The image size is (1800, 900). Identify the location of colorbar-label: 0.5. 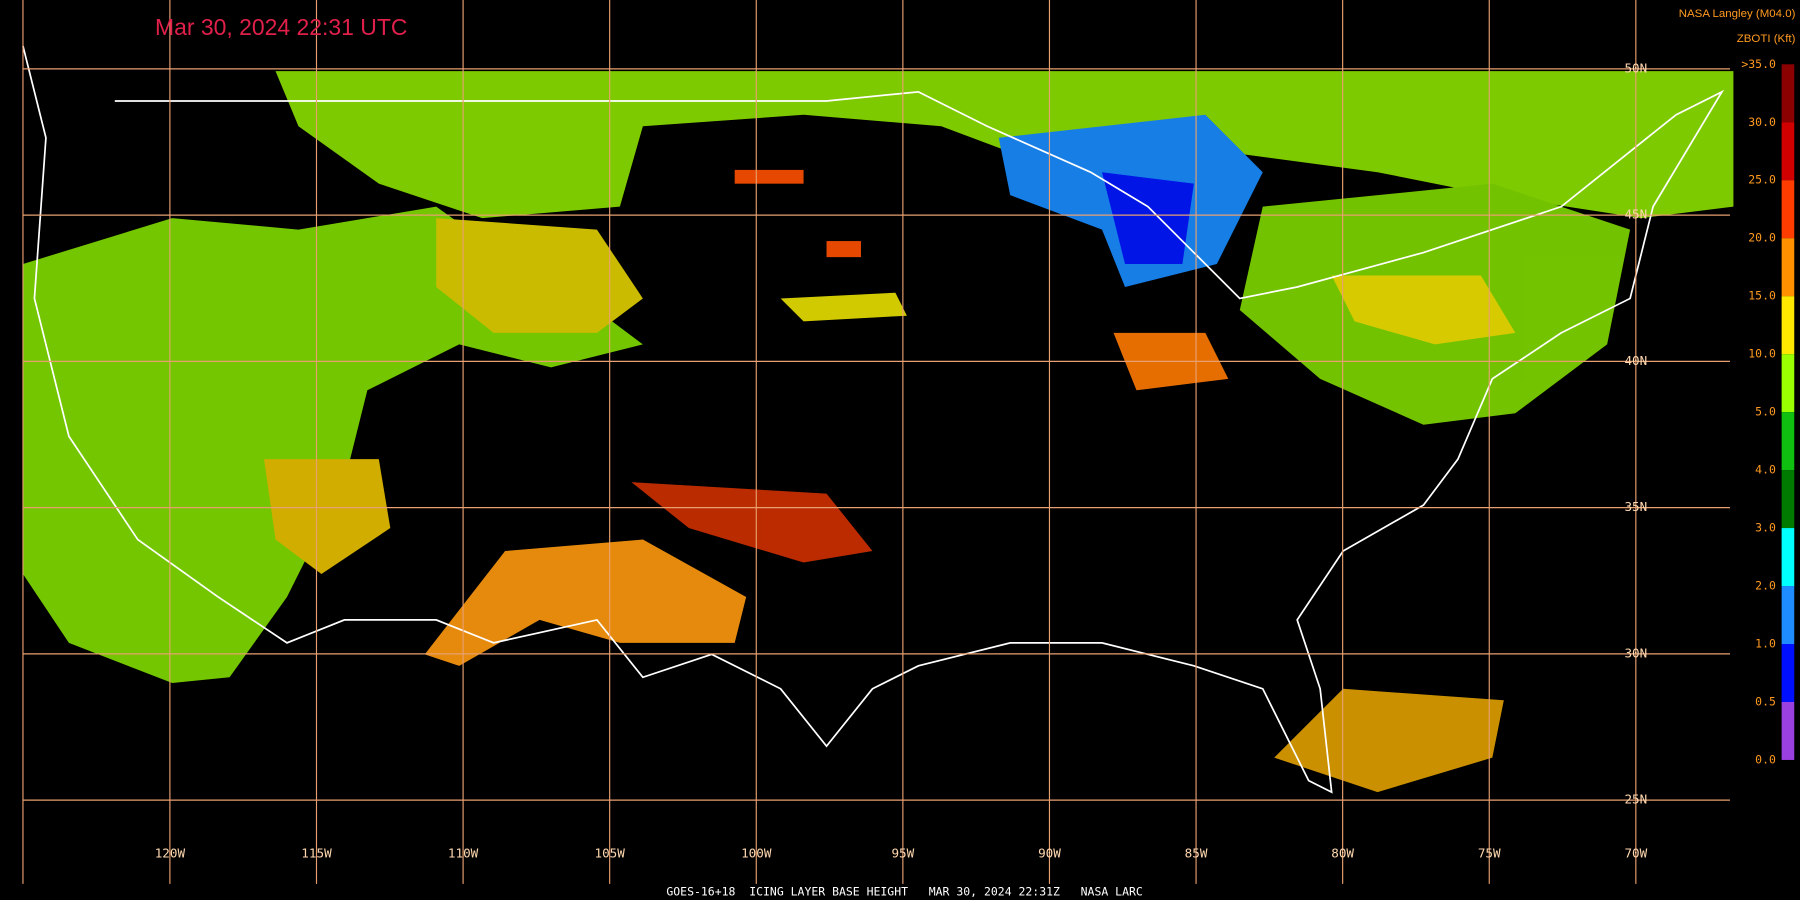
(1765, 701).